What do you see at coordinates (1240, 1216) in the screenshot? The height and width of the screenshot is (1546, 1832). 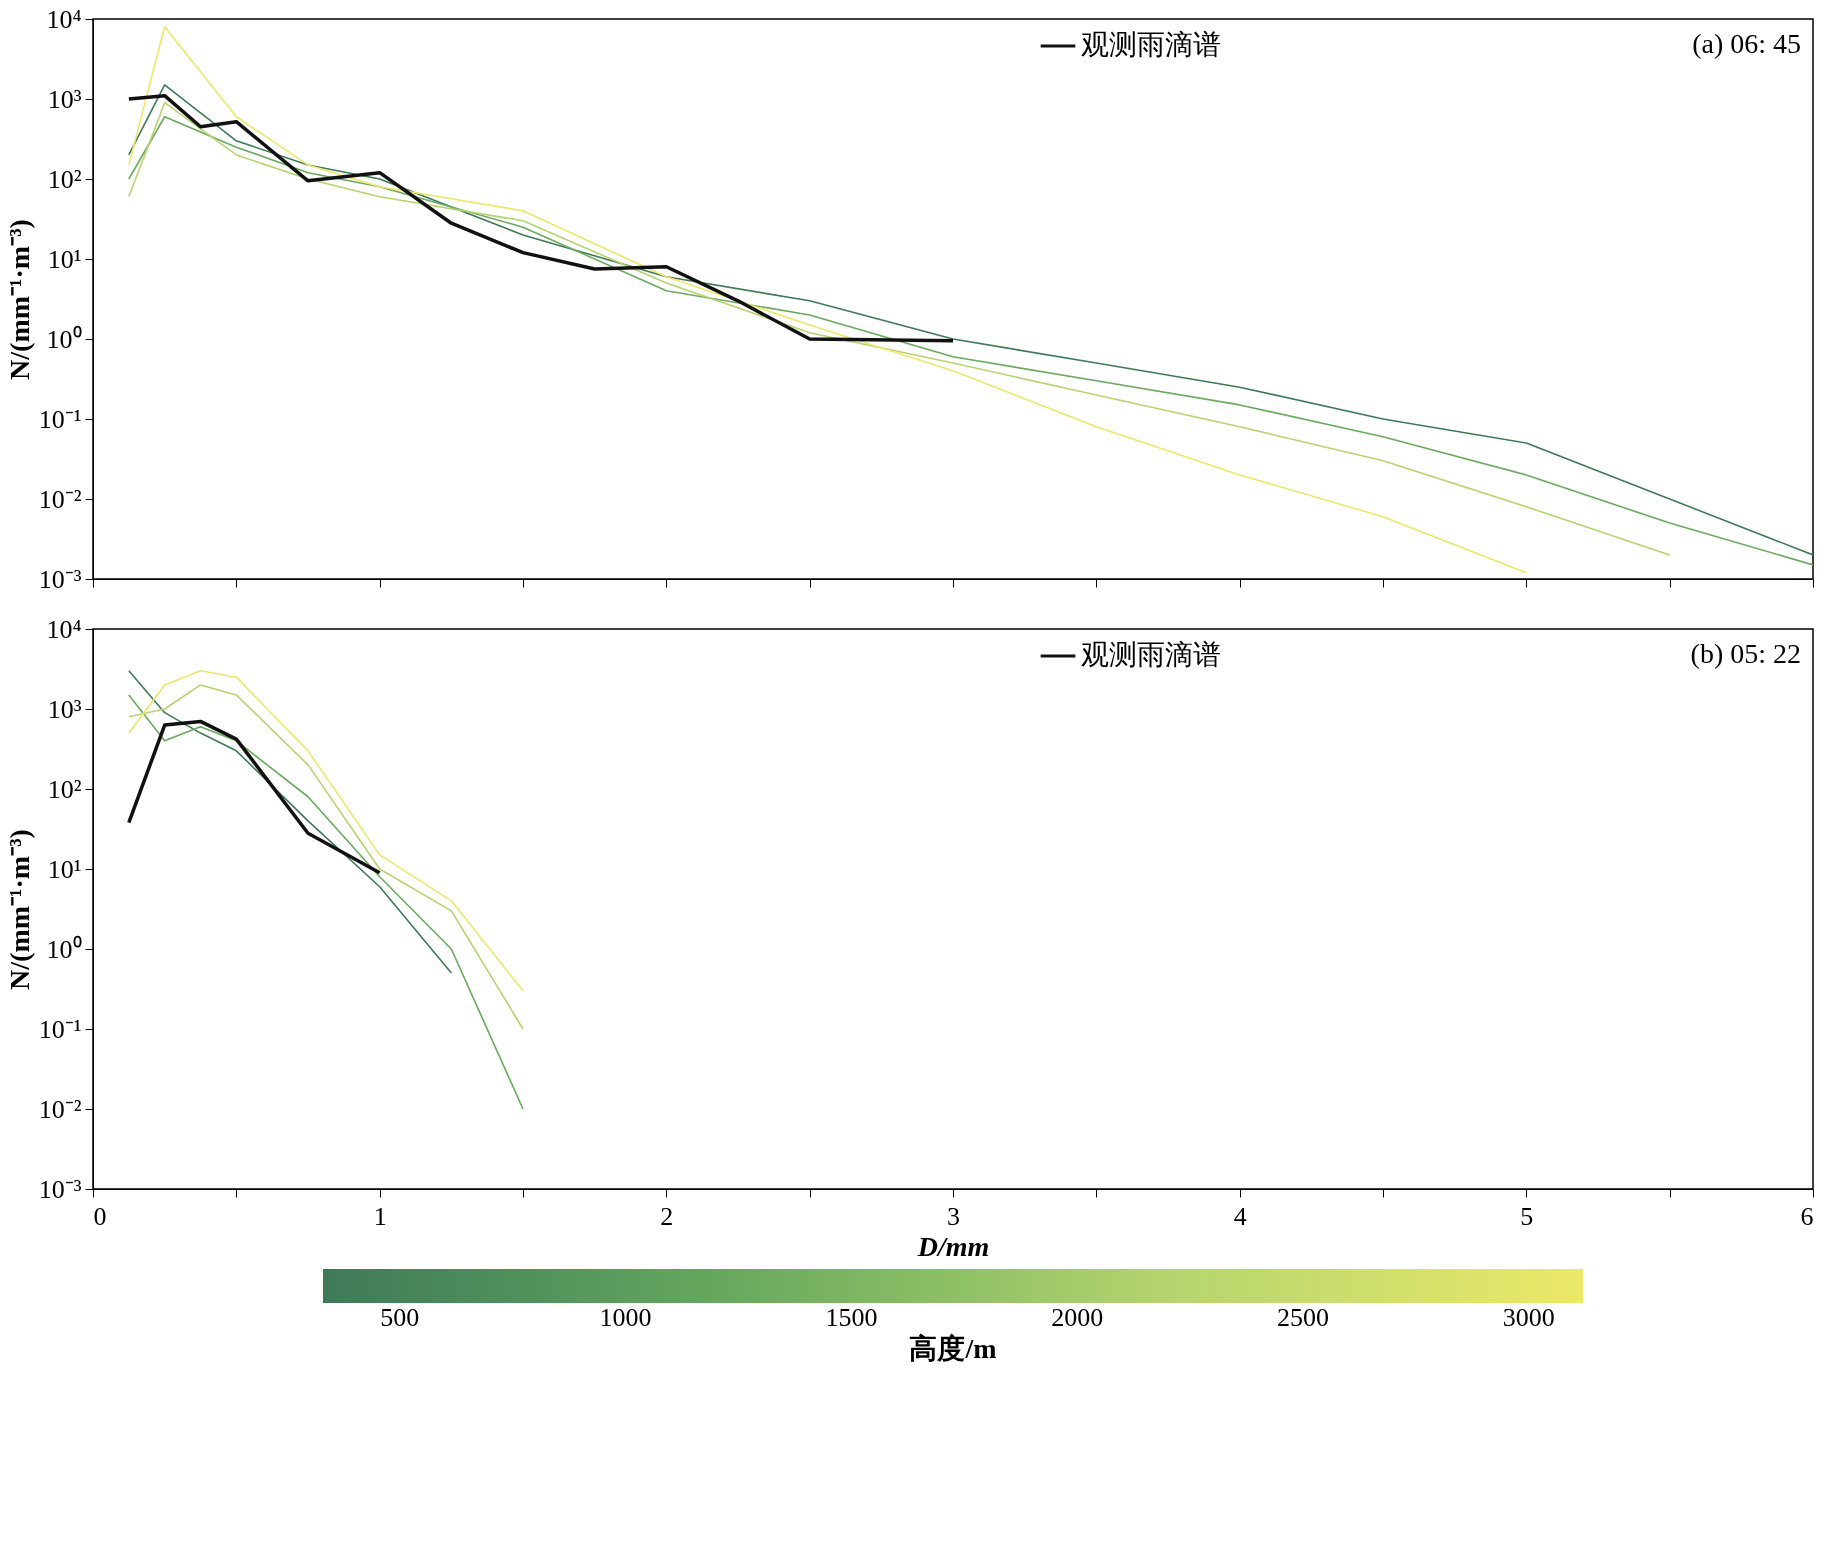 I see `x-tick-label: 4` at bounding box center [1240, 1216].